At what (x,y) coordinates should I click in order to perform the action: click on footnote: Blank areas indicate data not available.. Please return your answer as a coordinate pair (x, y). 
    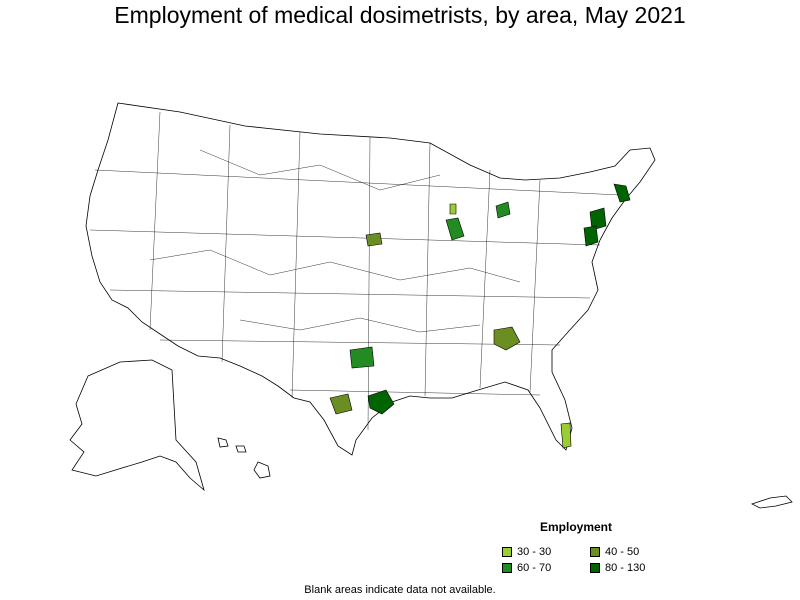
    Looking at the image, I should click on (400, 590).